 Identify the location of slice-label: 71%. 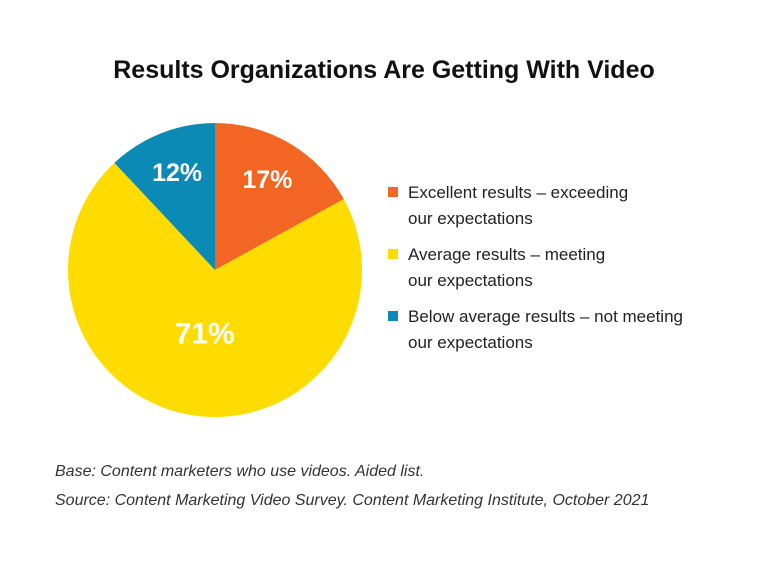
(205, 333).